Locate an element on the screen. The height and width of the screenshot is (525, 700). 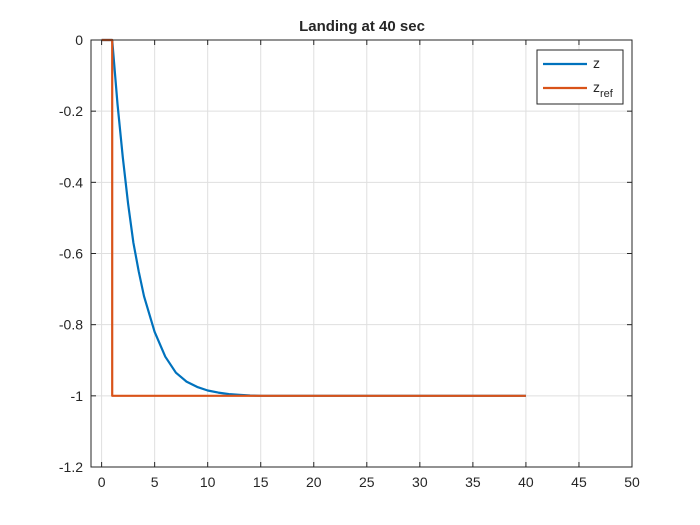
x-tick-labels: 0 5 10 15 20 25 30 35 40 45 50 is located at coordinates (369, 482).